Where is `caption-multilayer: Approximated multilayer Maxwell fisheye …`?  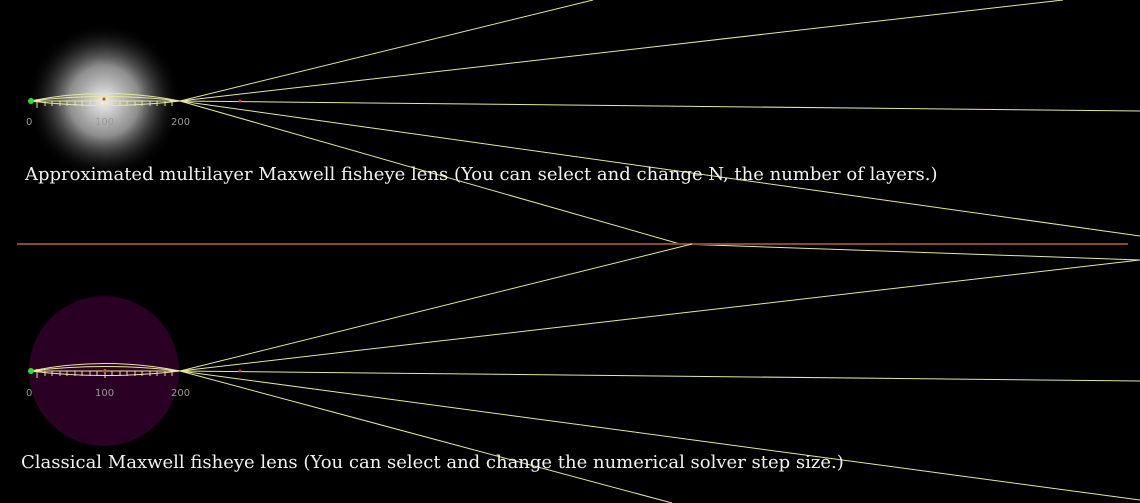 caption-multilayer: Approximated multilayer Maxwell fisheye … is located at coordinates (481, 174).